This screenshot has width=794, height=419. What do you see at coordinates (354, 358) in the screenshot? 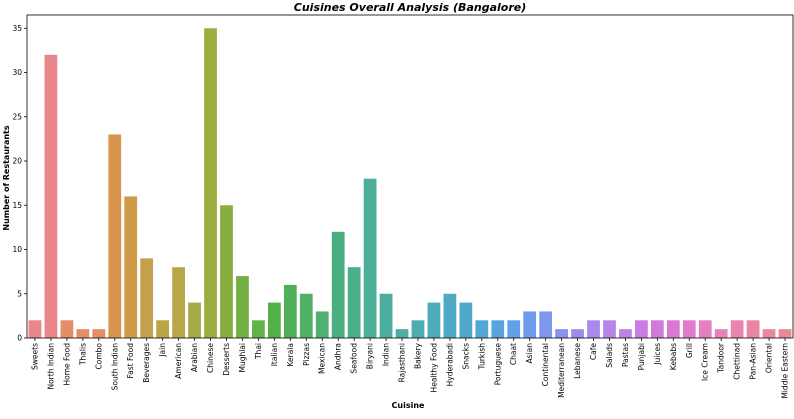
I see `x-tick-label: Seafood` at bounding box center [354, 358].